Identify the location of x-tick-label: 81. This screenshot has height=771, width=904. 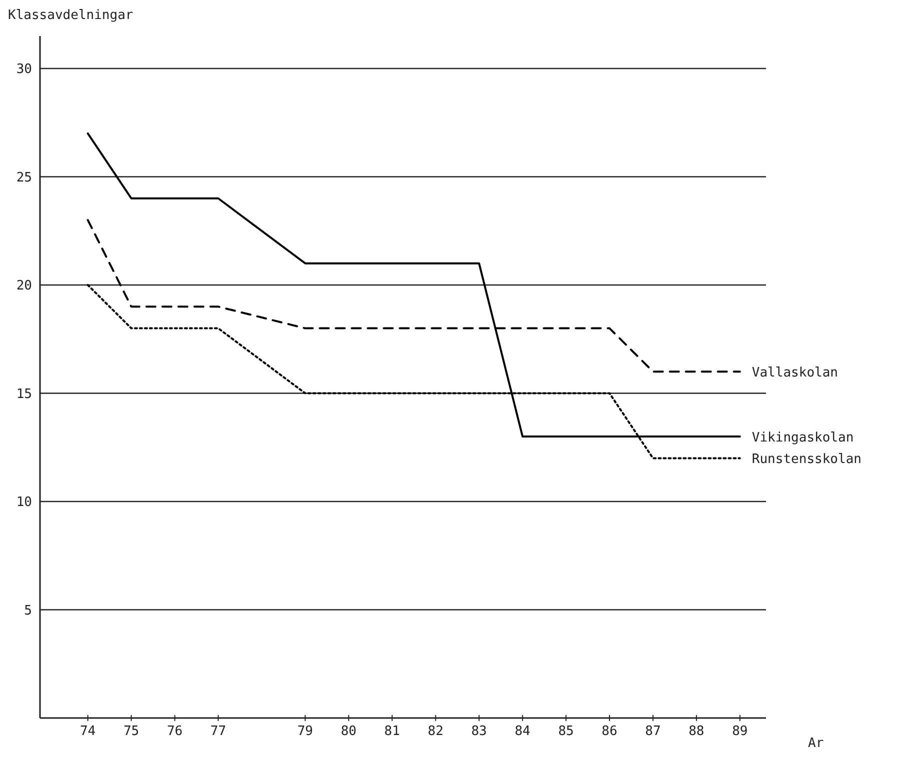
(392, 732).